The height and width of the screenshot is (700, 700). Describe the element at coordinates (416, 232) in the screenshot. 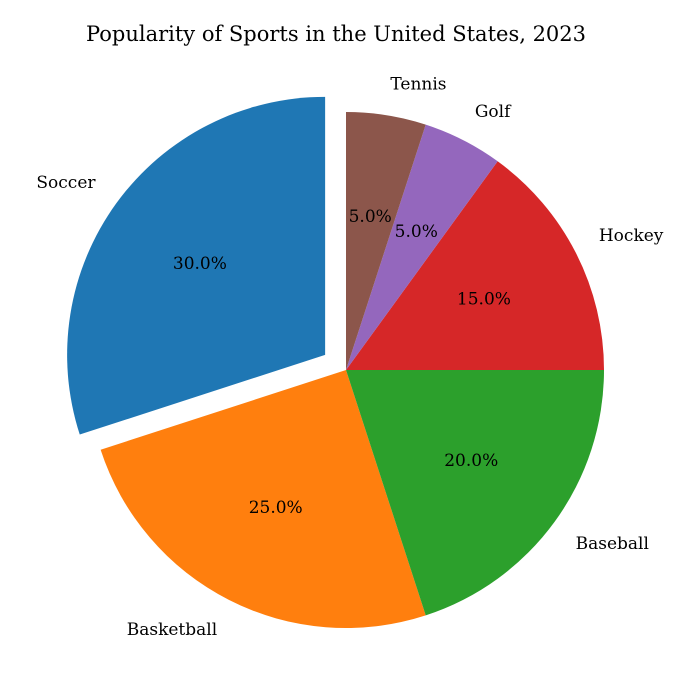

I see `percent-label-golf: 5.0%` at that location.